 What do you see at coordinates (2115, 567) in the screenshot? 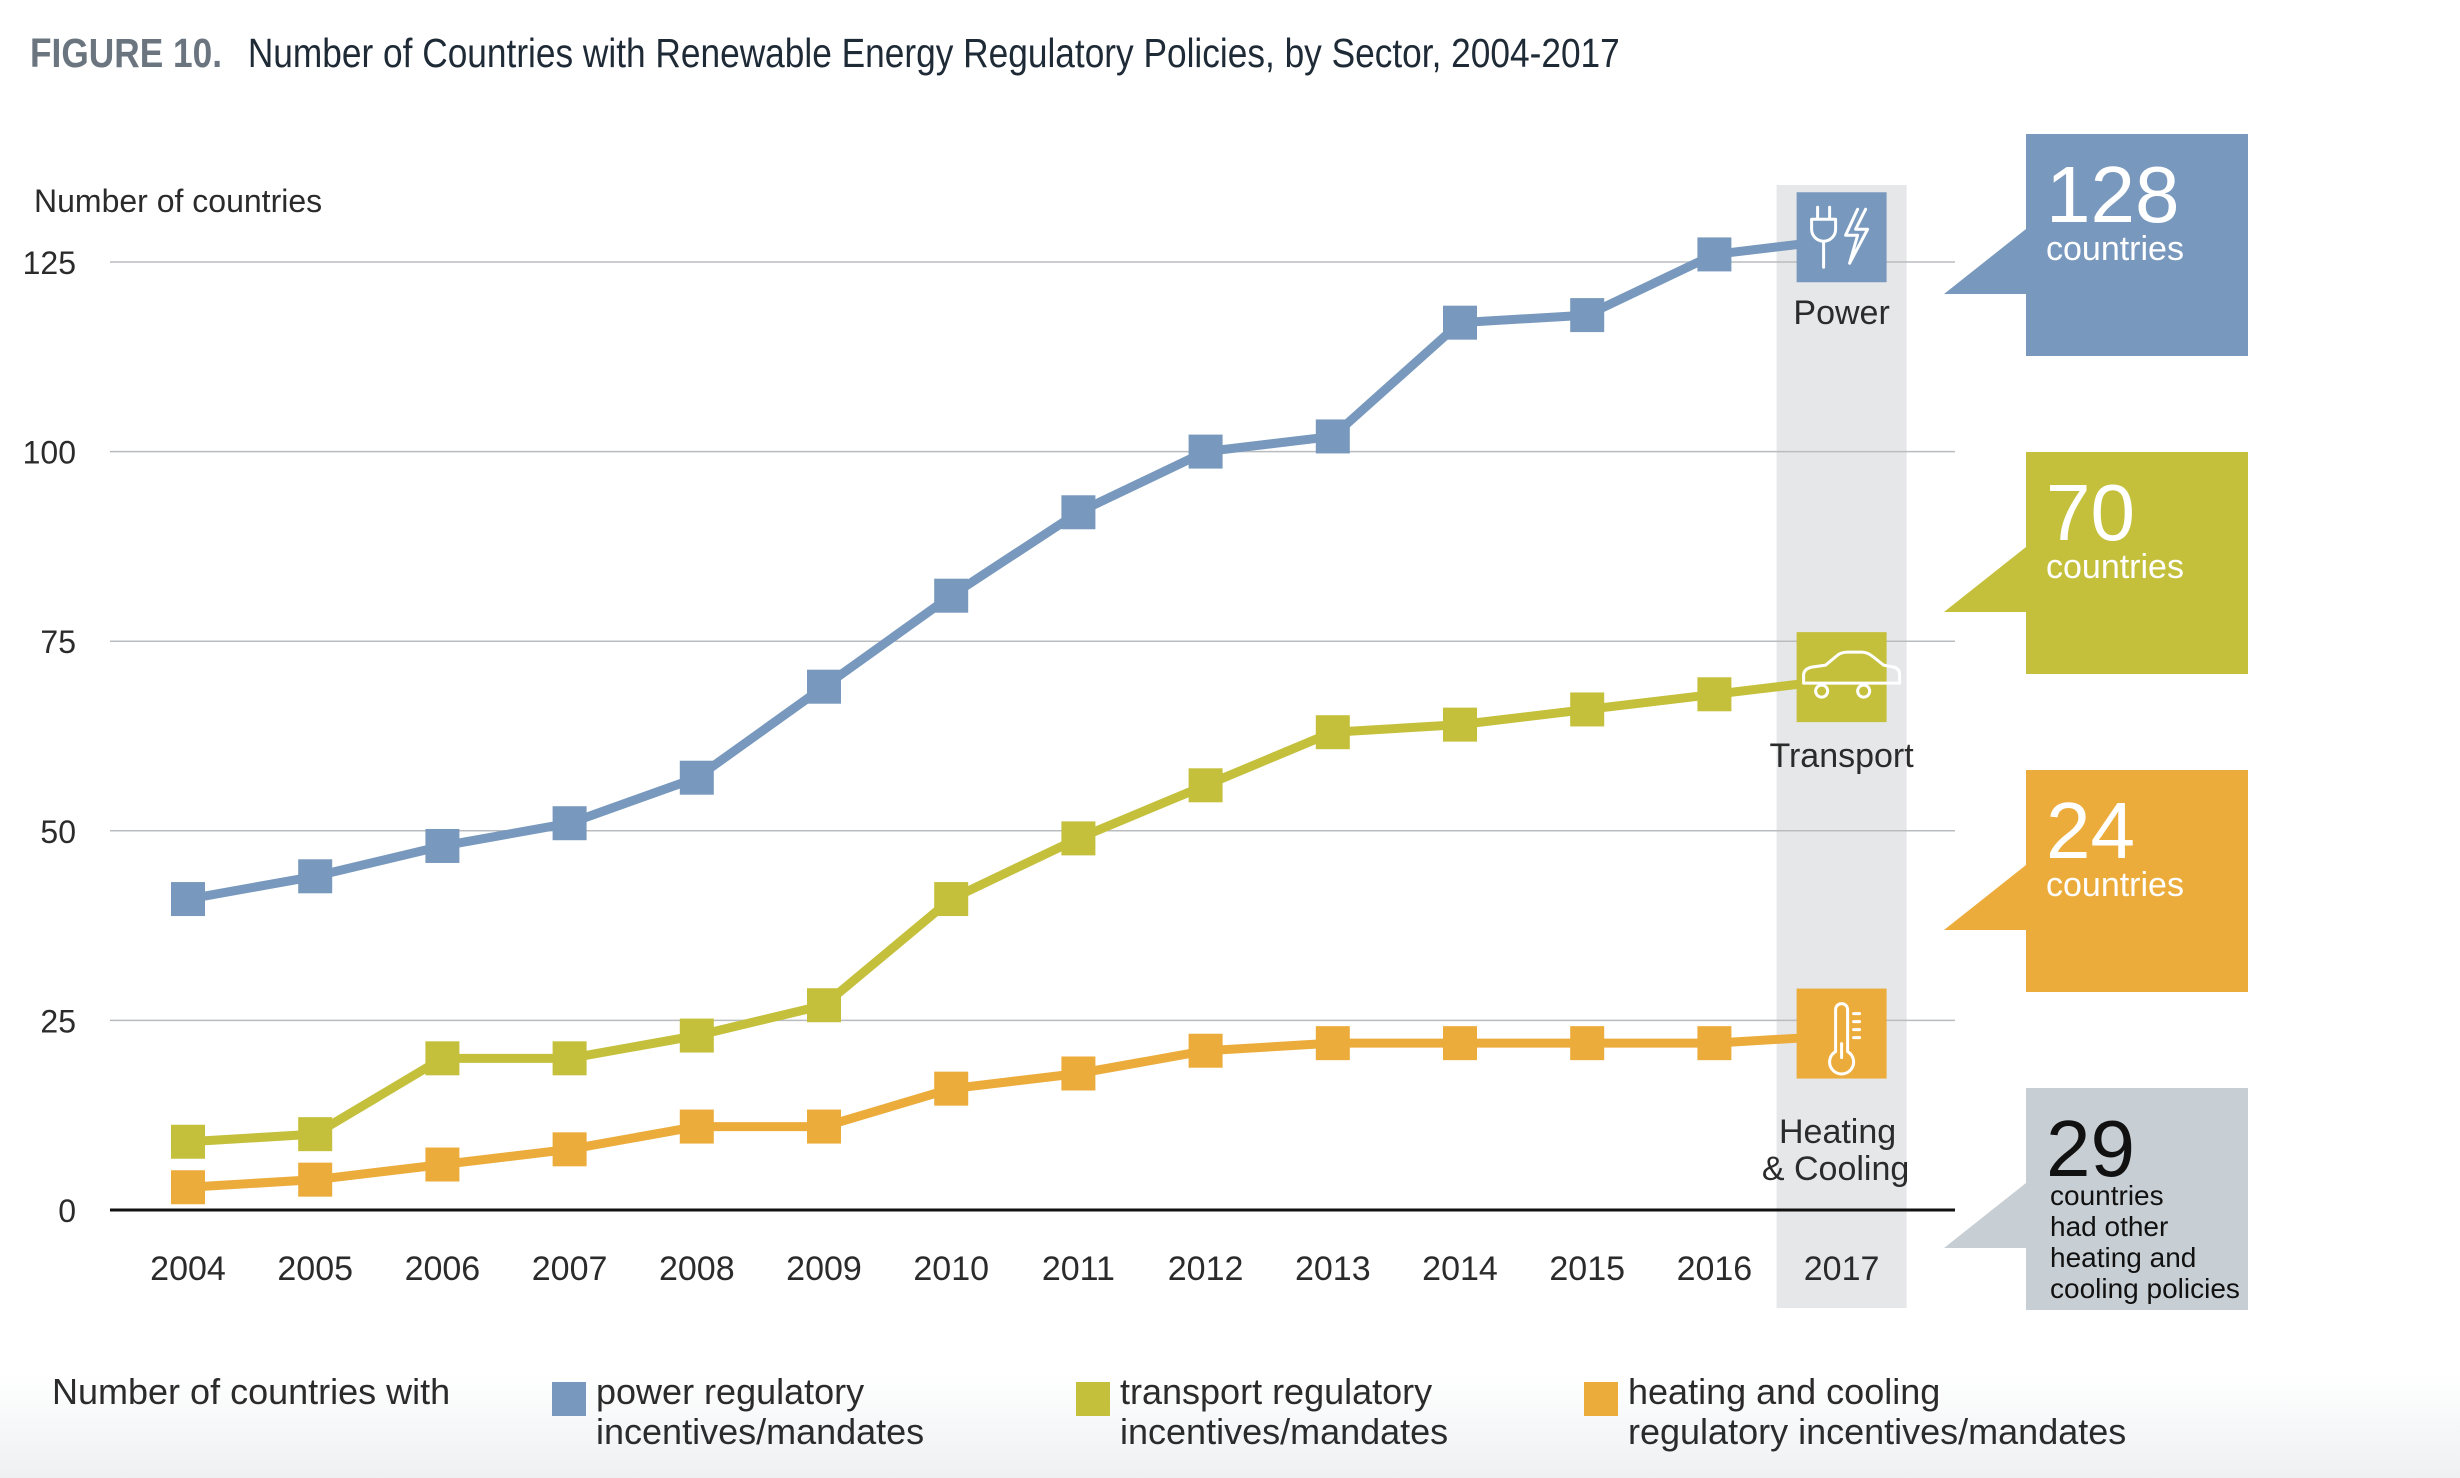
I see `callout-text-transport: countries` at bounding box center [2115, 567].